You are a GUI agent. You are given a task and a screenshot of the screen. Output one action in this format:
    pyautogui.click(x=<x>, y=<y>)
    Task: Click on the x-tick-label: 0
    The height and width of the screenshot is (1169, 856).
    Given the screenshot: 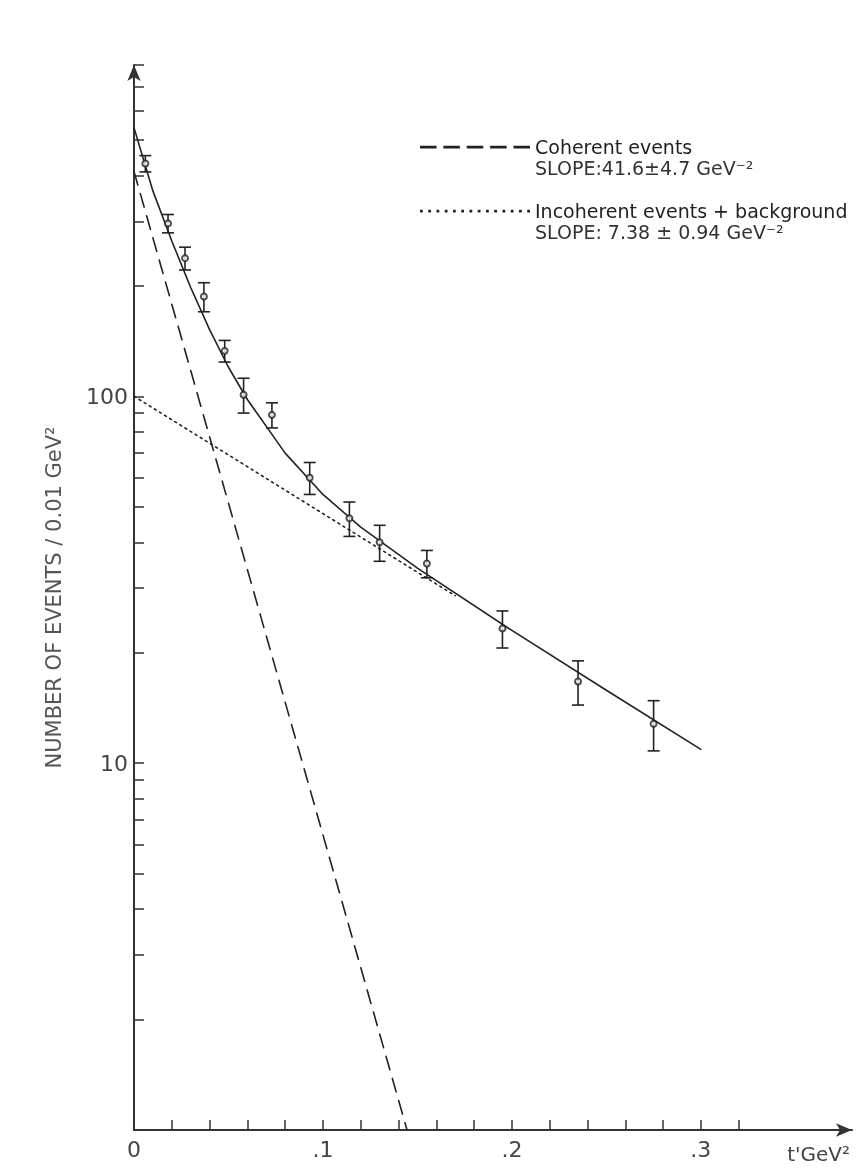 What is the action you would take?
    pyautogui.click(x=134, y=1149)
    